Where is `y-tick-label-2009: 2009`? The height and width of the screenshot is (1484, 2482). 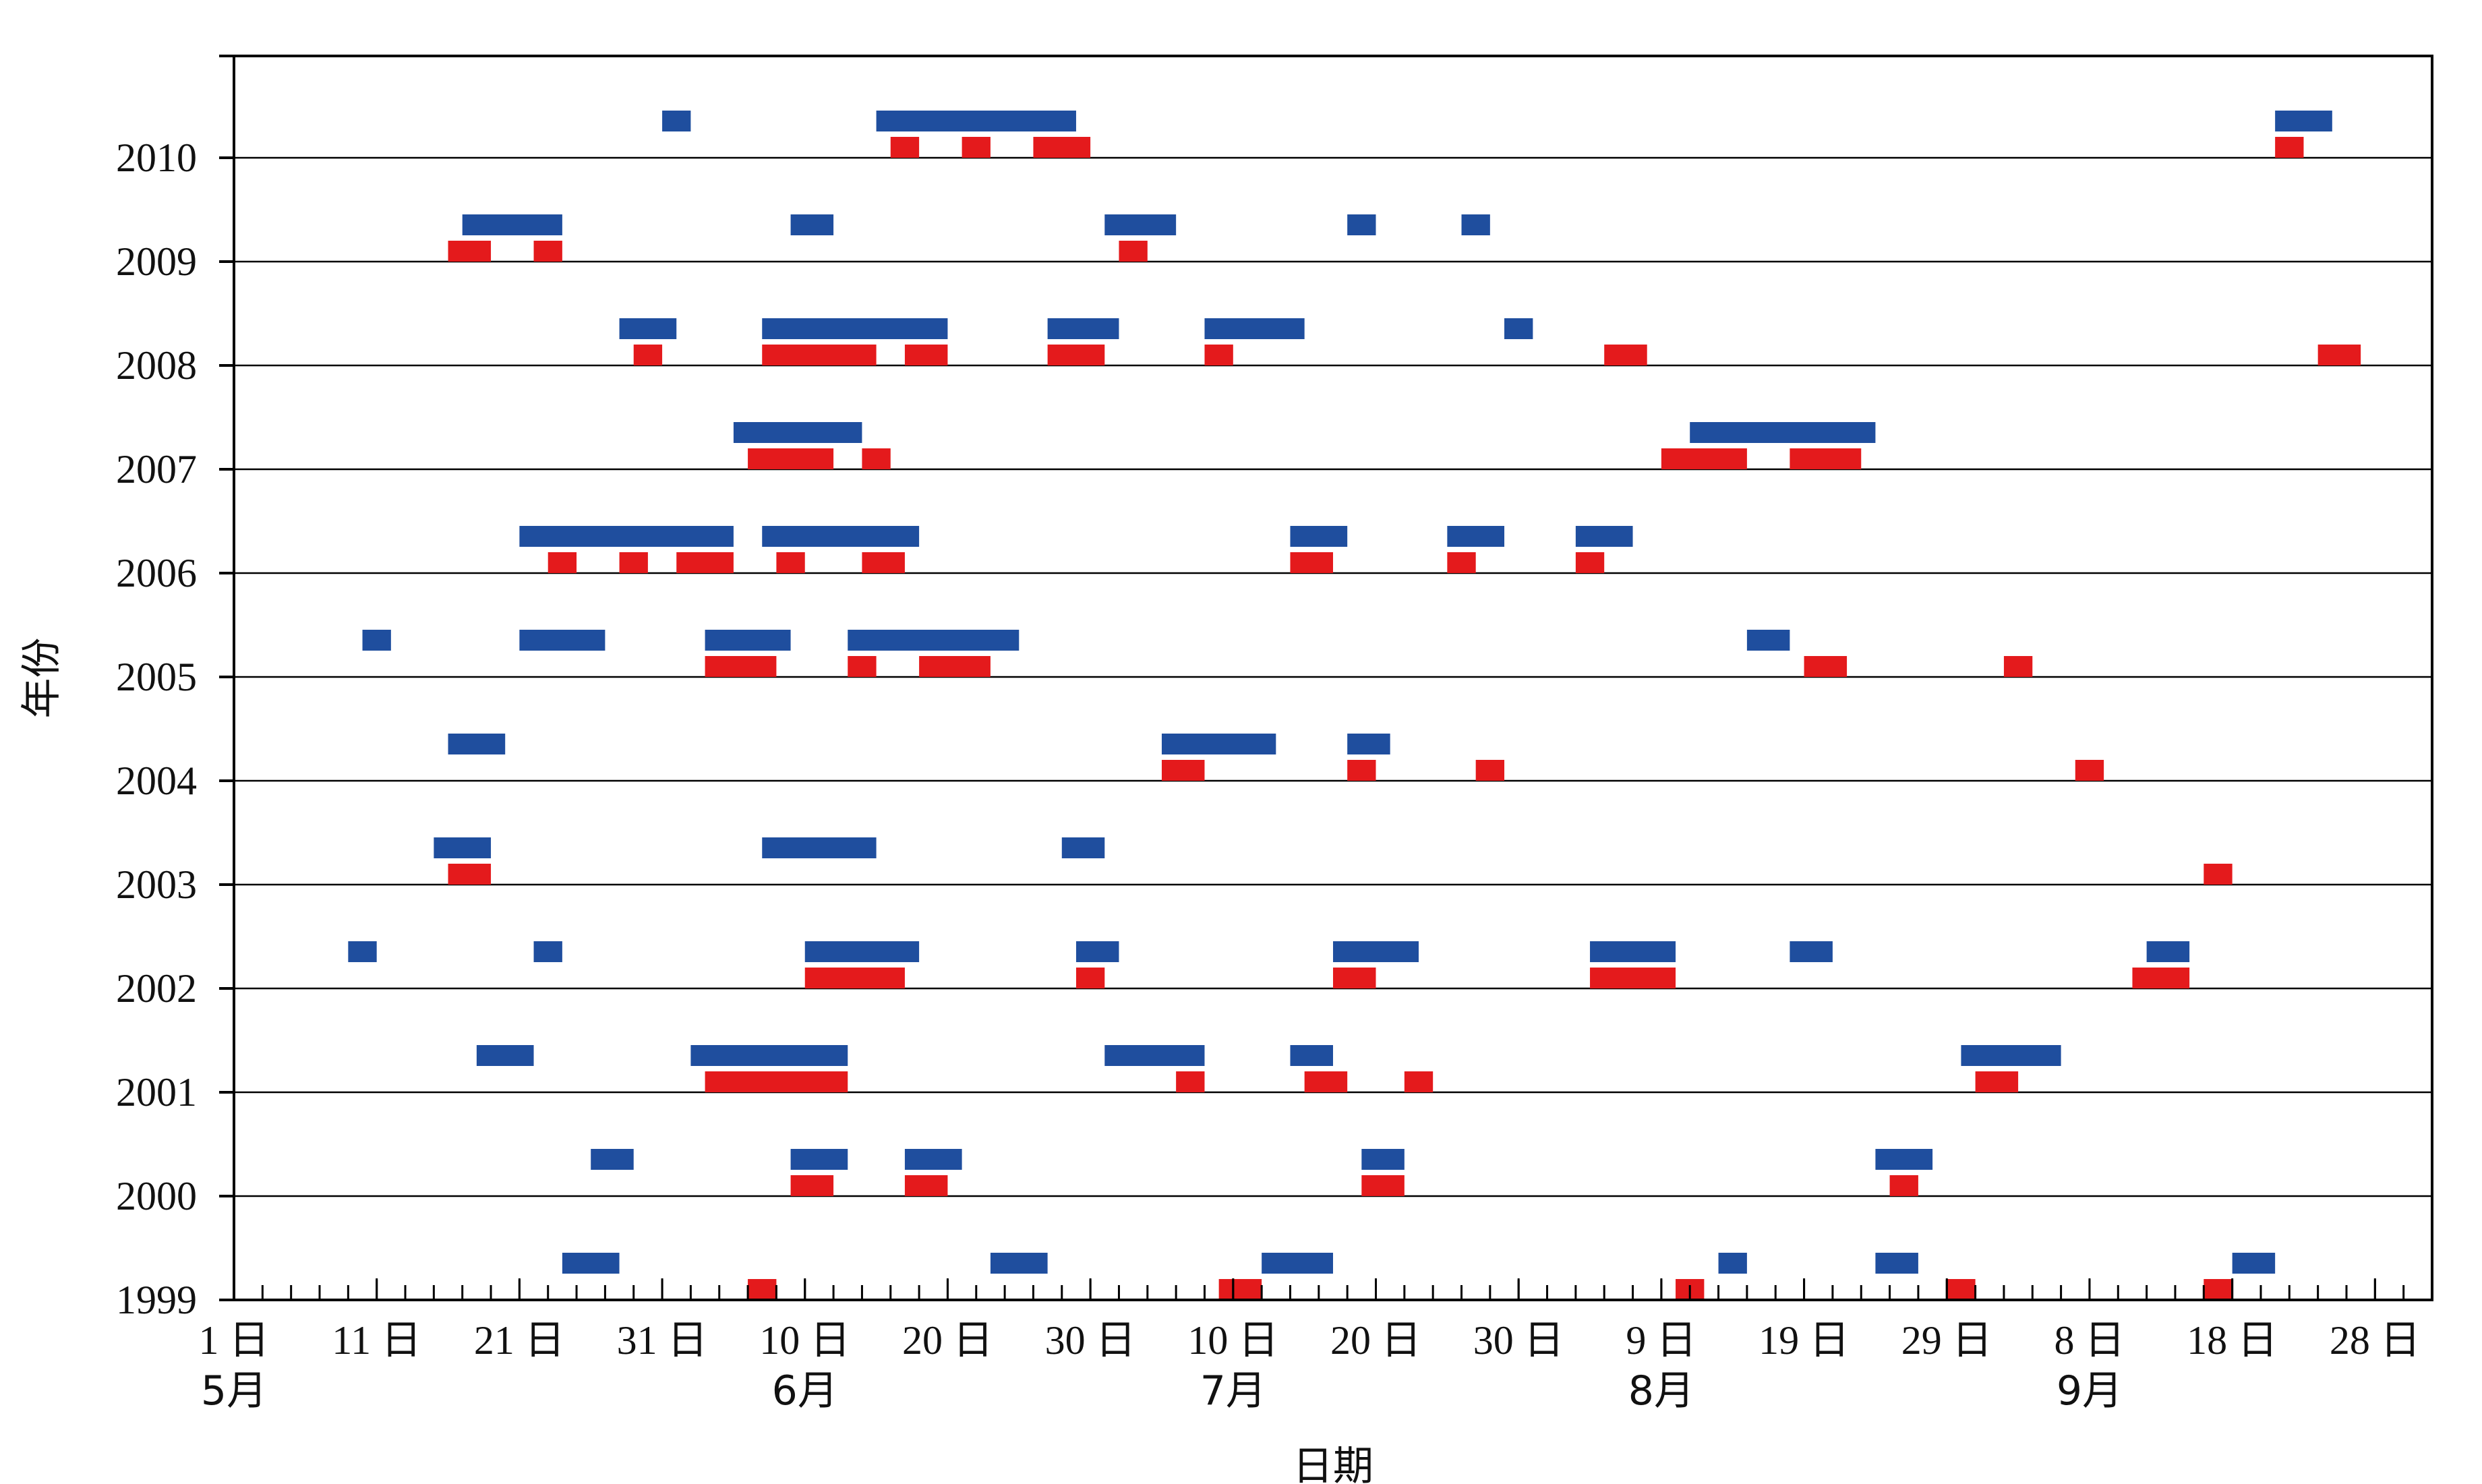 y-tick-label-2009: 2009 is located at coordinates (156, 261).